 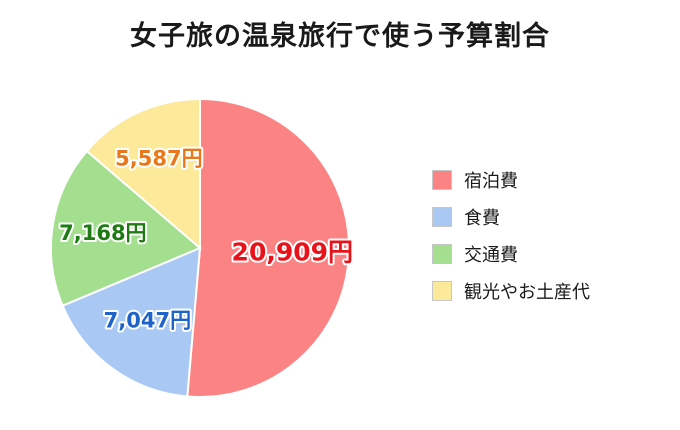 I want to click on legend-item-lodging: 宿泊費, so click(x=511, y=180).